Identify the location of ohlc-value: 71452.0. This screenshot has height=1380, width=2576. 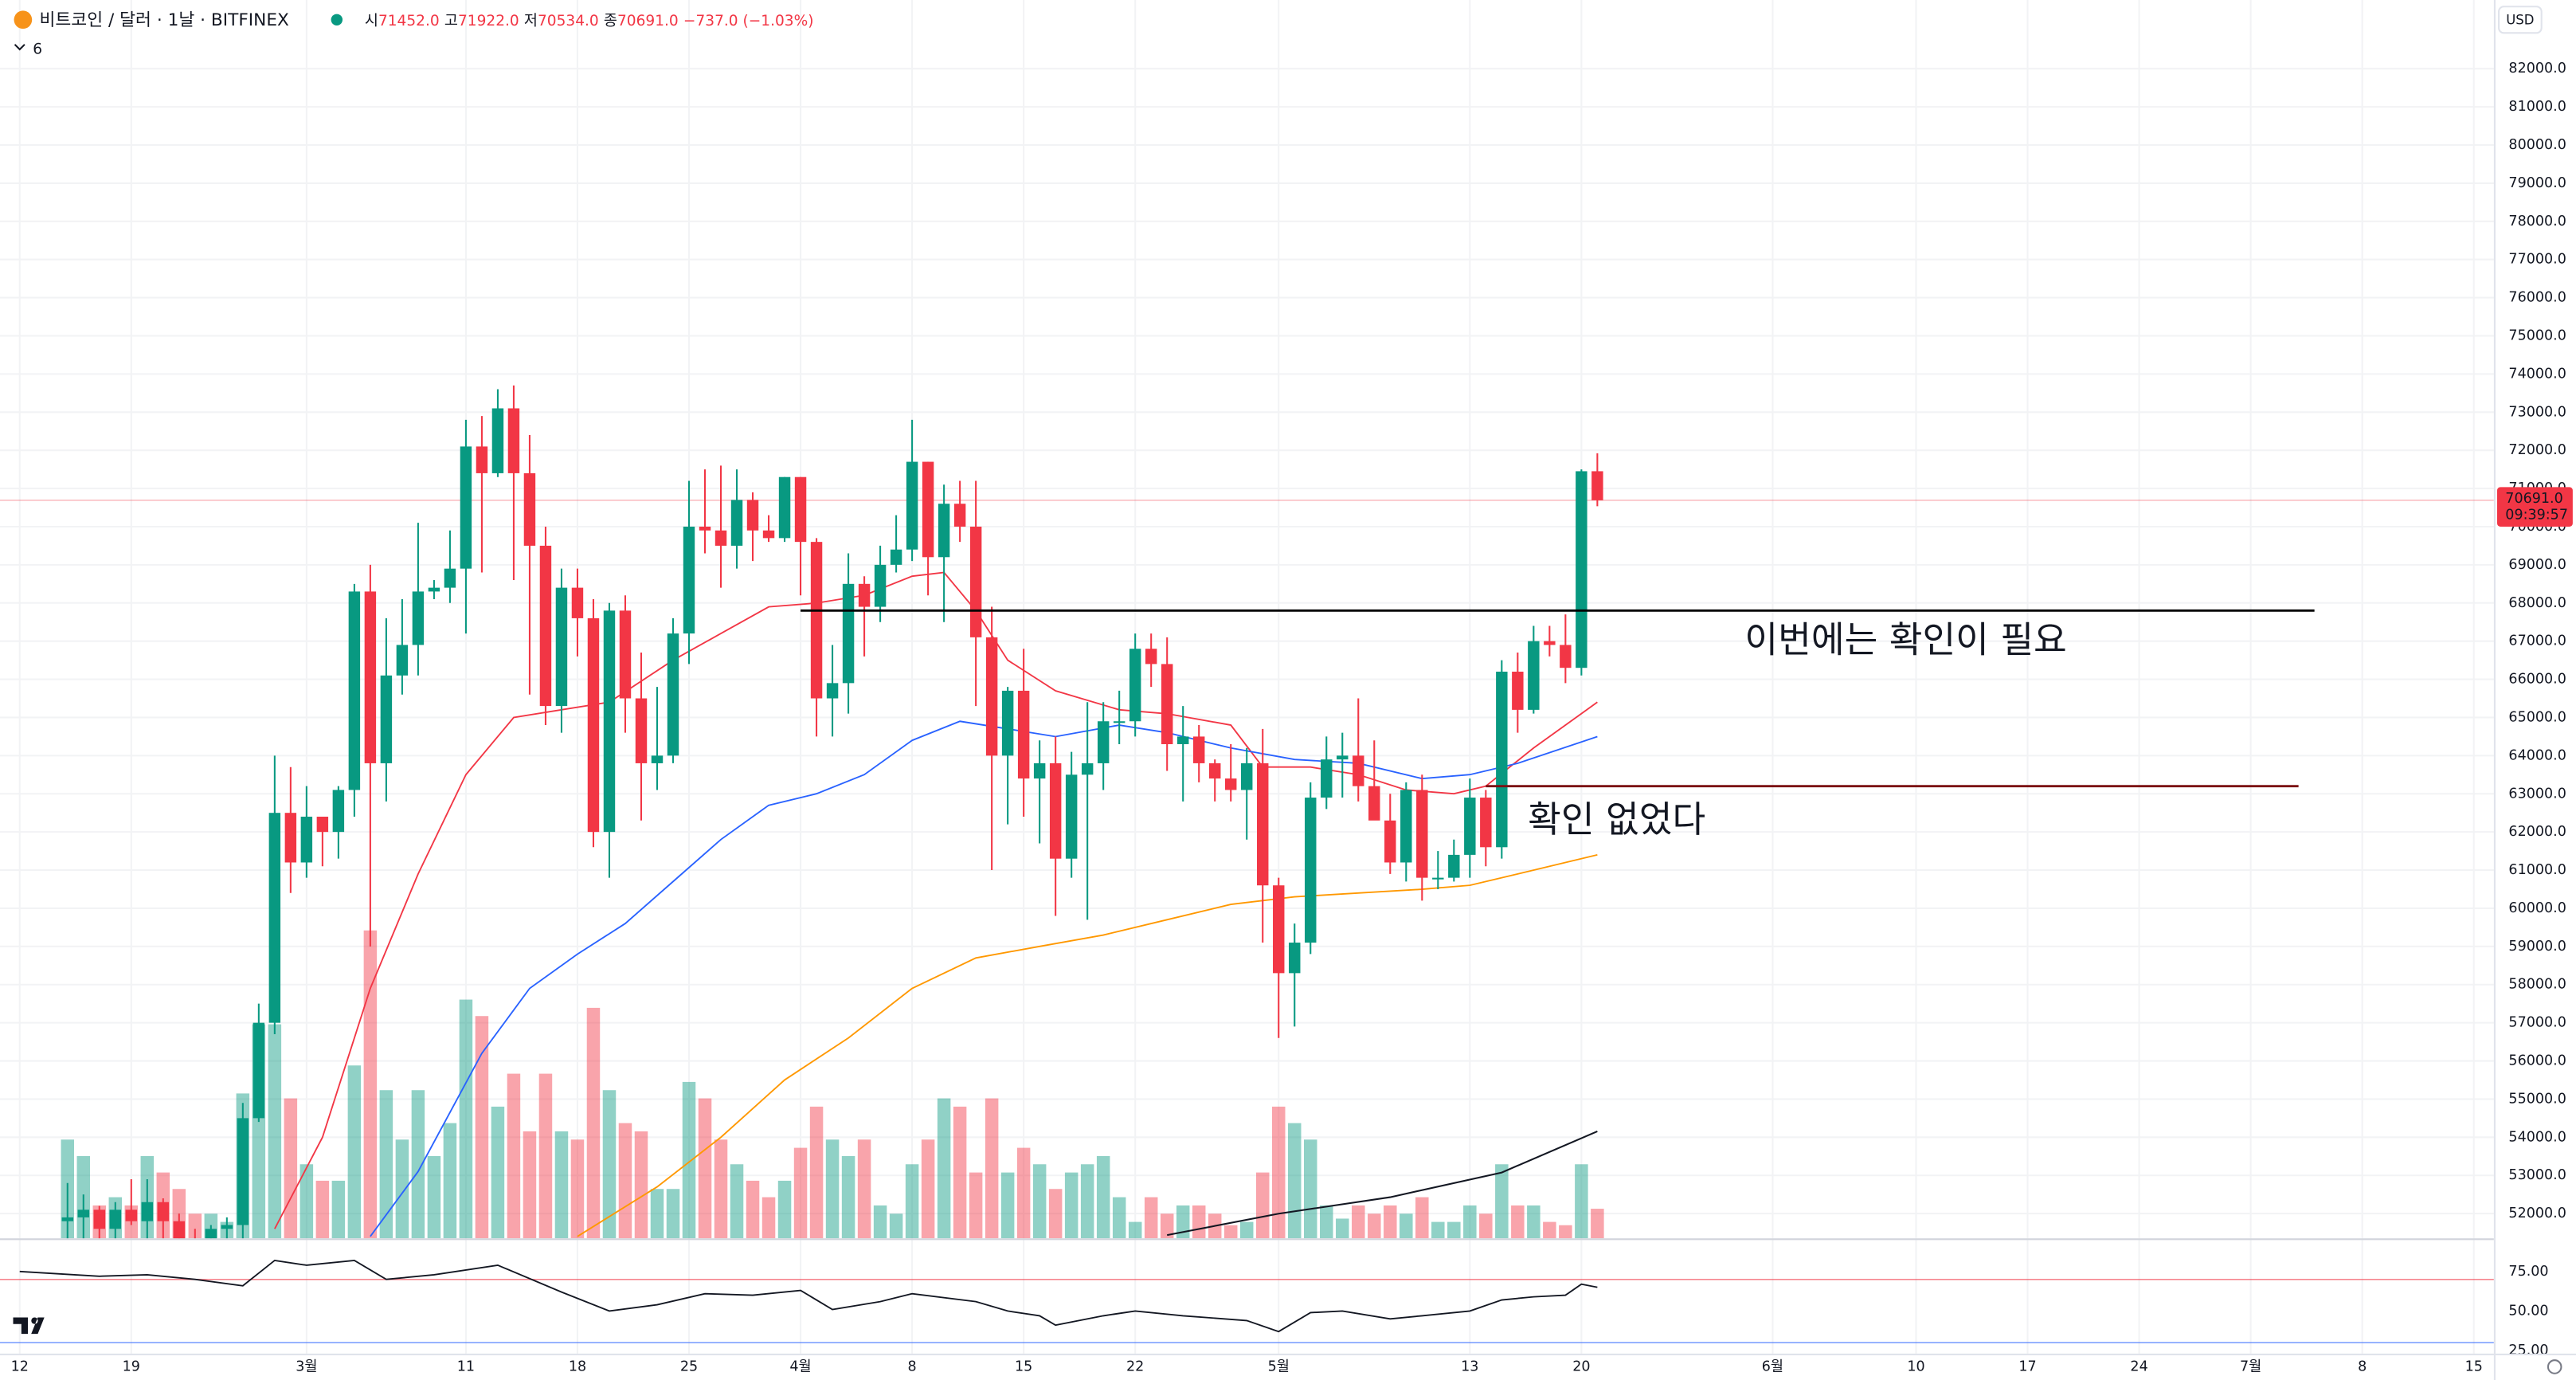
(409, 20).